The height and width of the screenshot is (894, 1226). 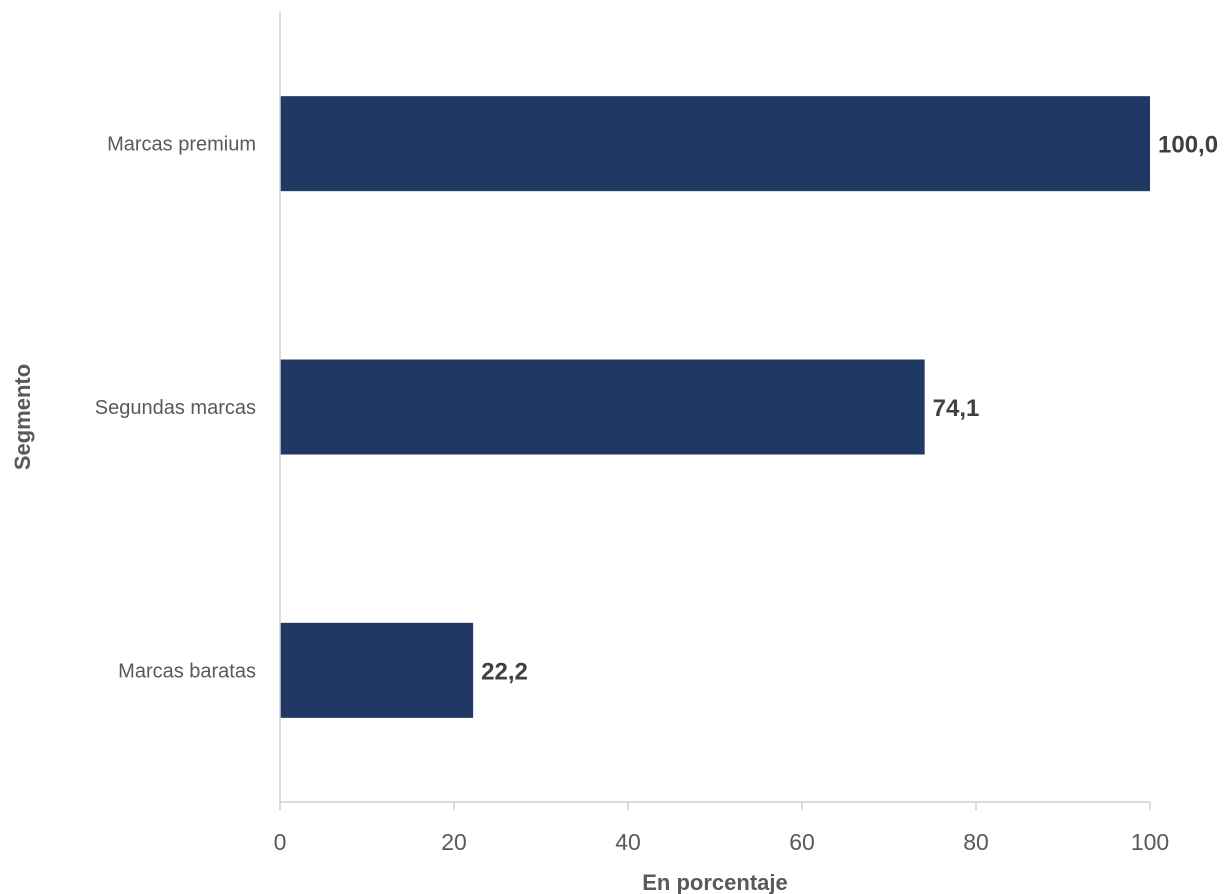 What do you see at coordinates (22, 417) in the screenshot?
I see `y-axis-title: Segmento` at bounding box center [22, 417].